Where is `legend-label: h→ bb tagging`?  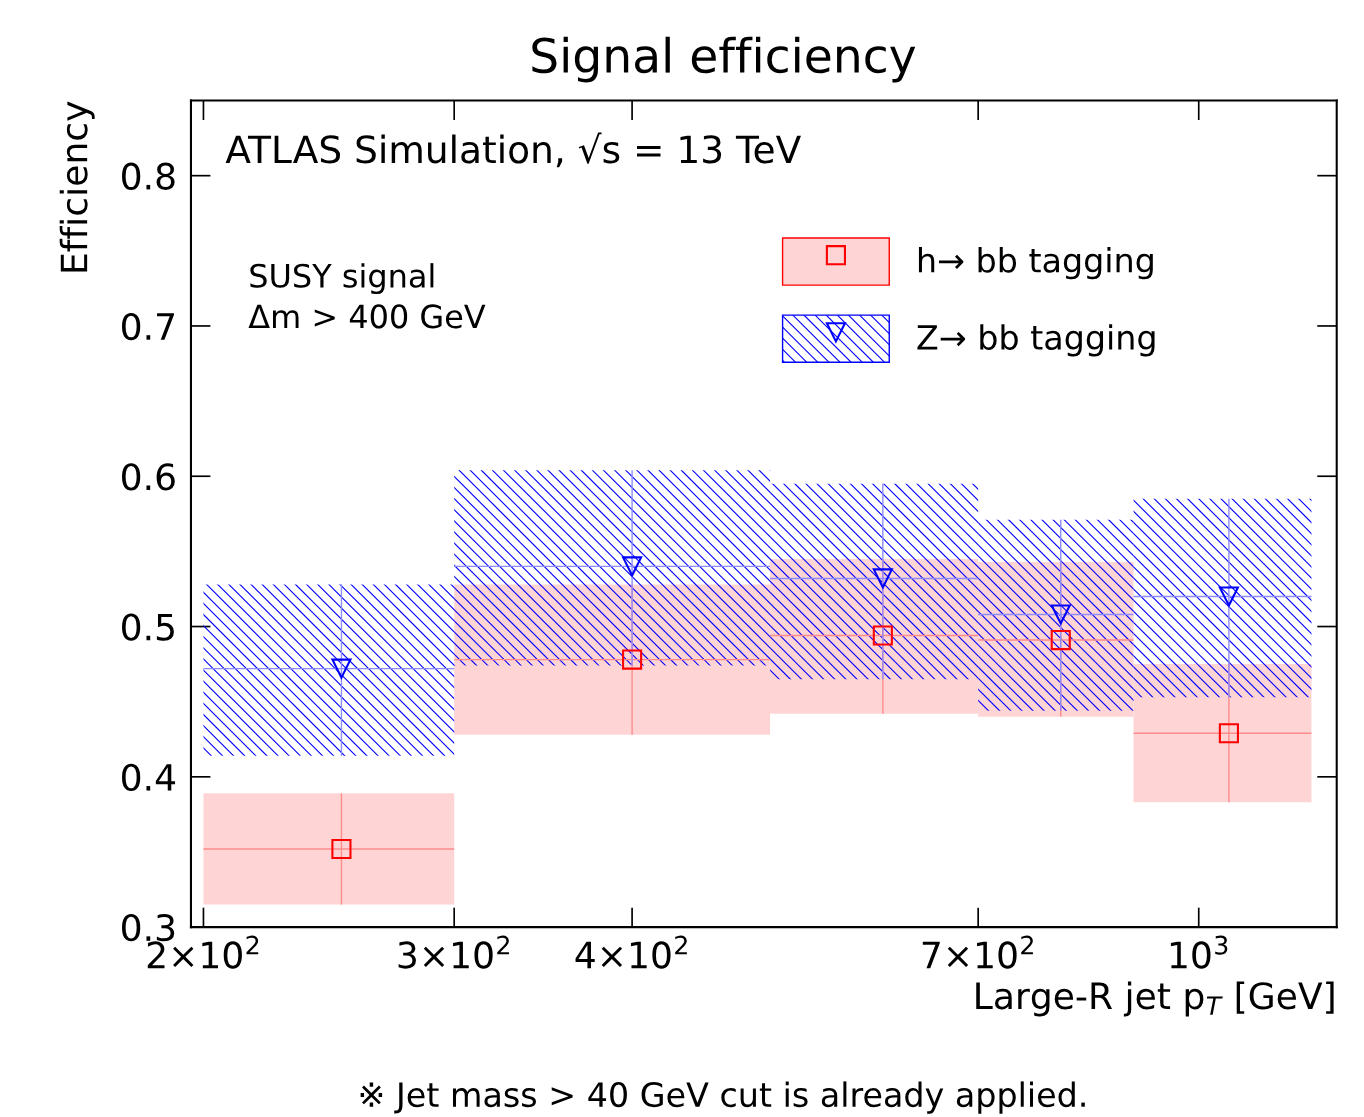
legend-label: h→ bb tagging is located at coordinates (1035, 263).